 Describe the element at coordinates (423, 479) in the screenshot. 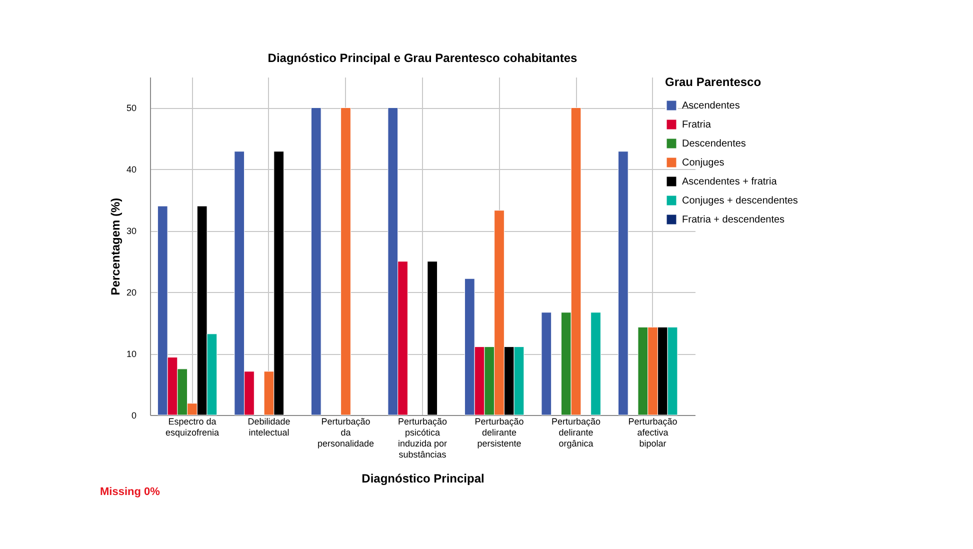

I see `x-axis-title: Diagnóstico Principal` at that location.